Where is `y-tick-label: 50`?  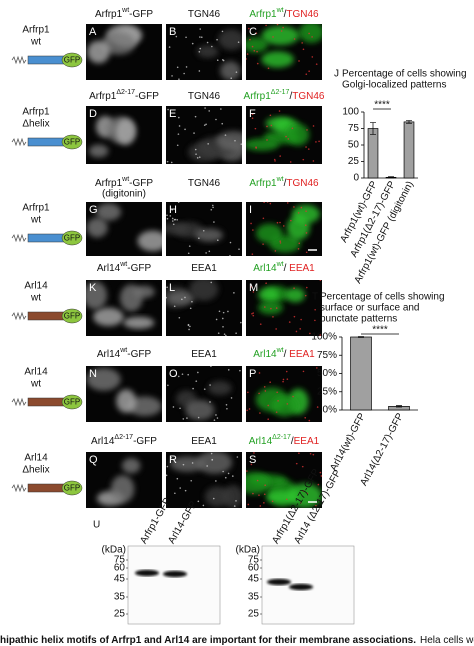
y-tick-label: 50 is located at coordinates (354, 145).